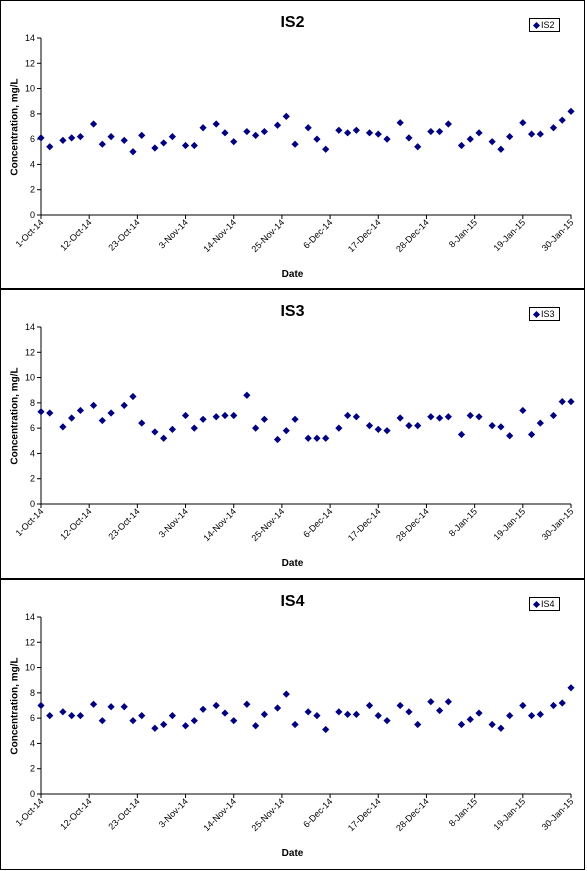 This screenshot has height=871, width=587. I want to click on y-tick-label: 12, so click(30, 352).